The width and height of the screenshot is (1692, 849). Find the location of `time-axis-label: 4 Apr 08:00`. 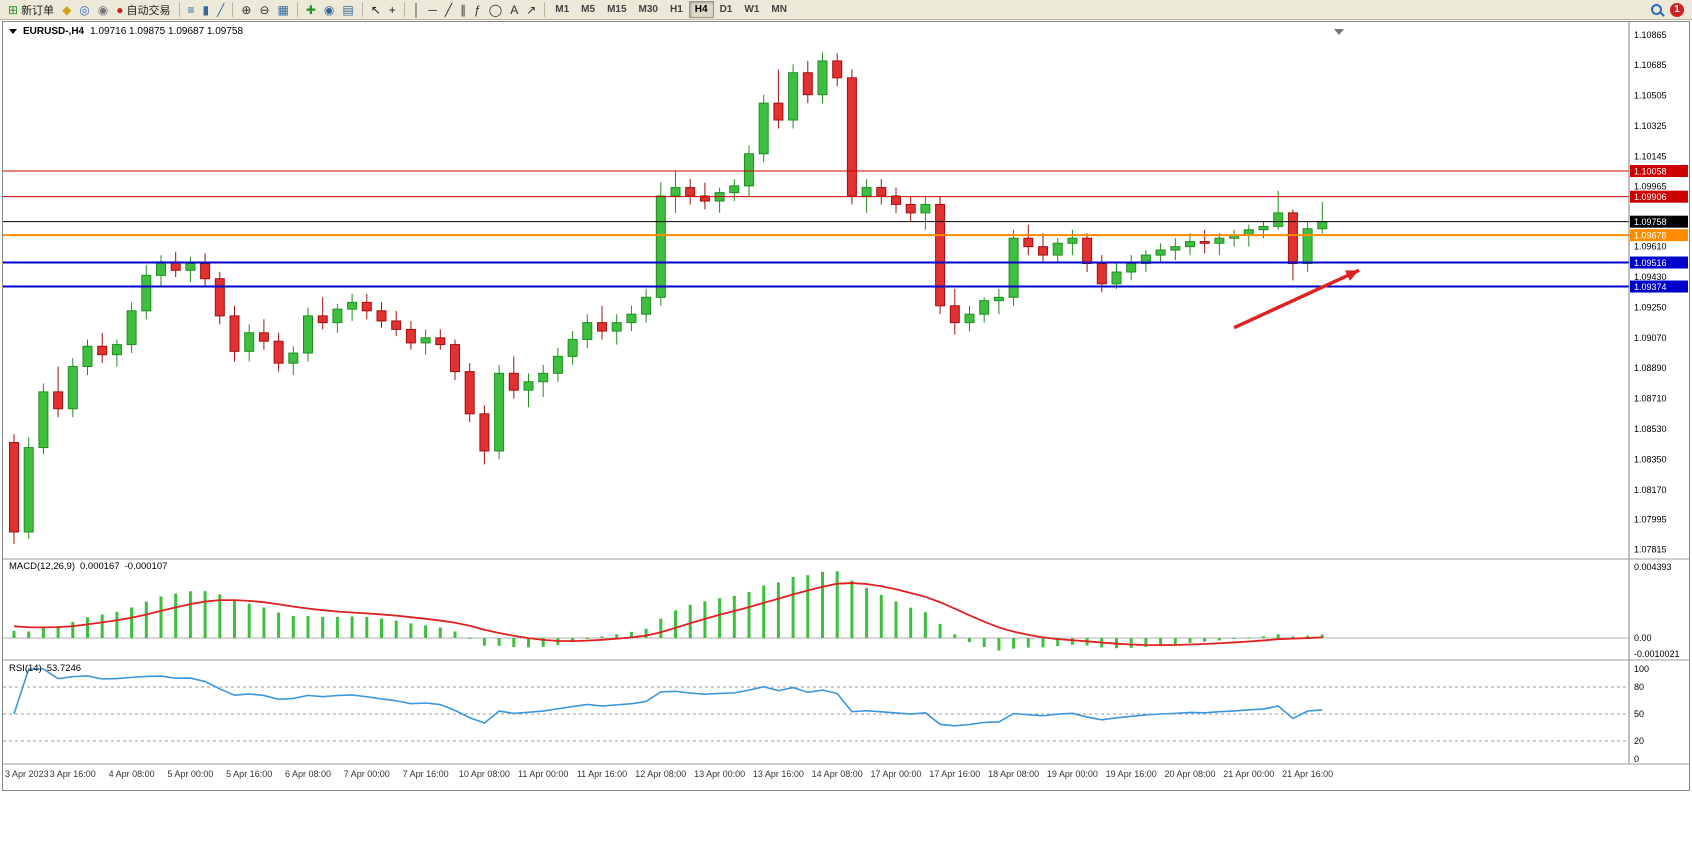

time-axis-label: 4 Apr 08:00 is located at coordinates (132, 774).